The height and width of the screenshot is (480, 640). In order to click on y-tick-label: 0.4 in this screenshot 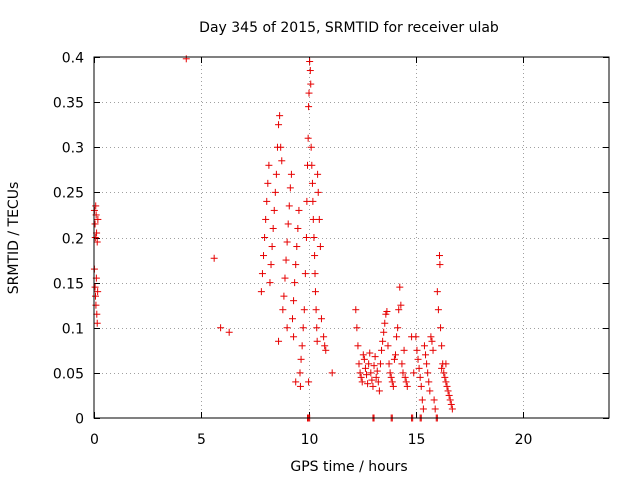, I will do `click(73, 59)`.